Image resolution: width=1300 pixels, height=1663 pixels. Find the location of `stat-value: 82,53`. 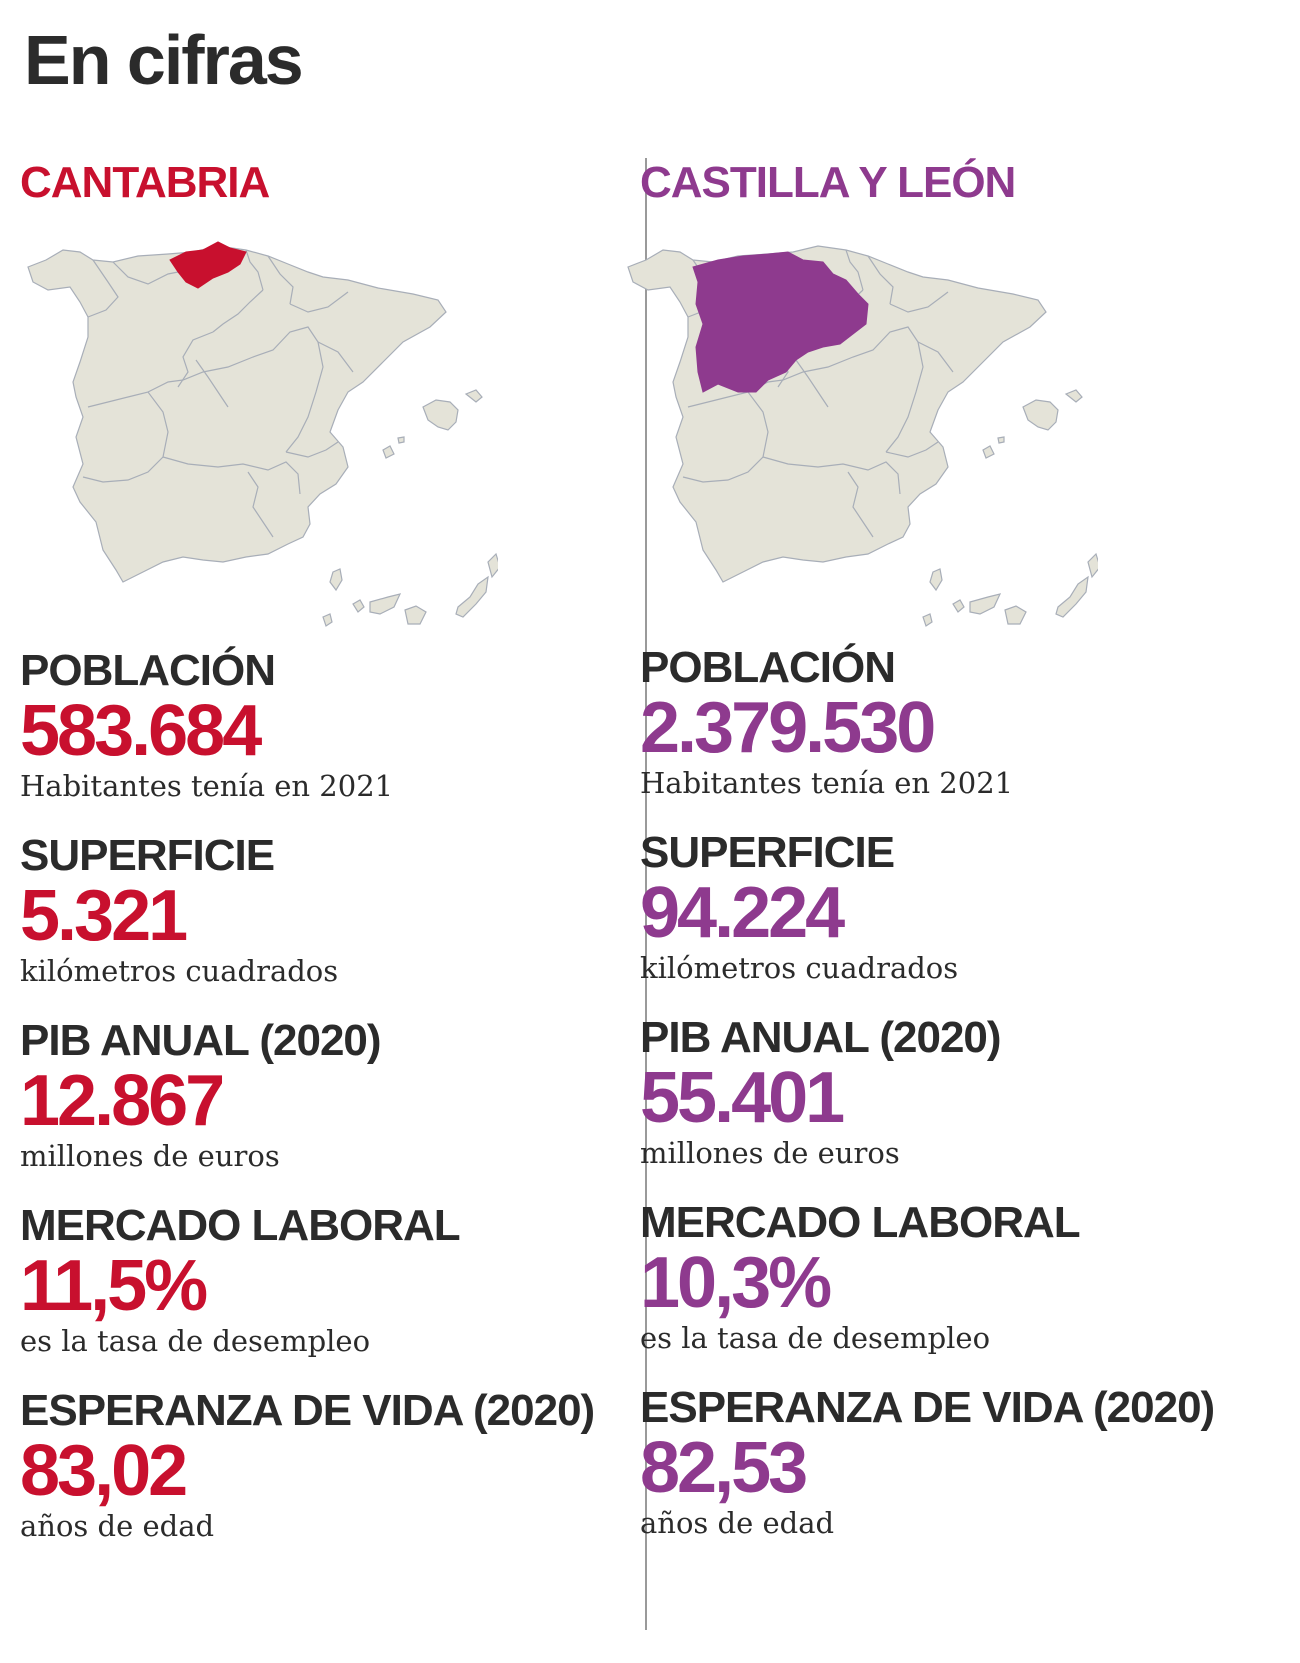

stat-value: 82,53 is located at coordinates (724, 1468).